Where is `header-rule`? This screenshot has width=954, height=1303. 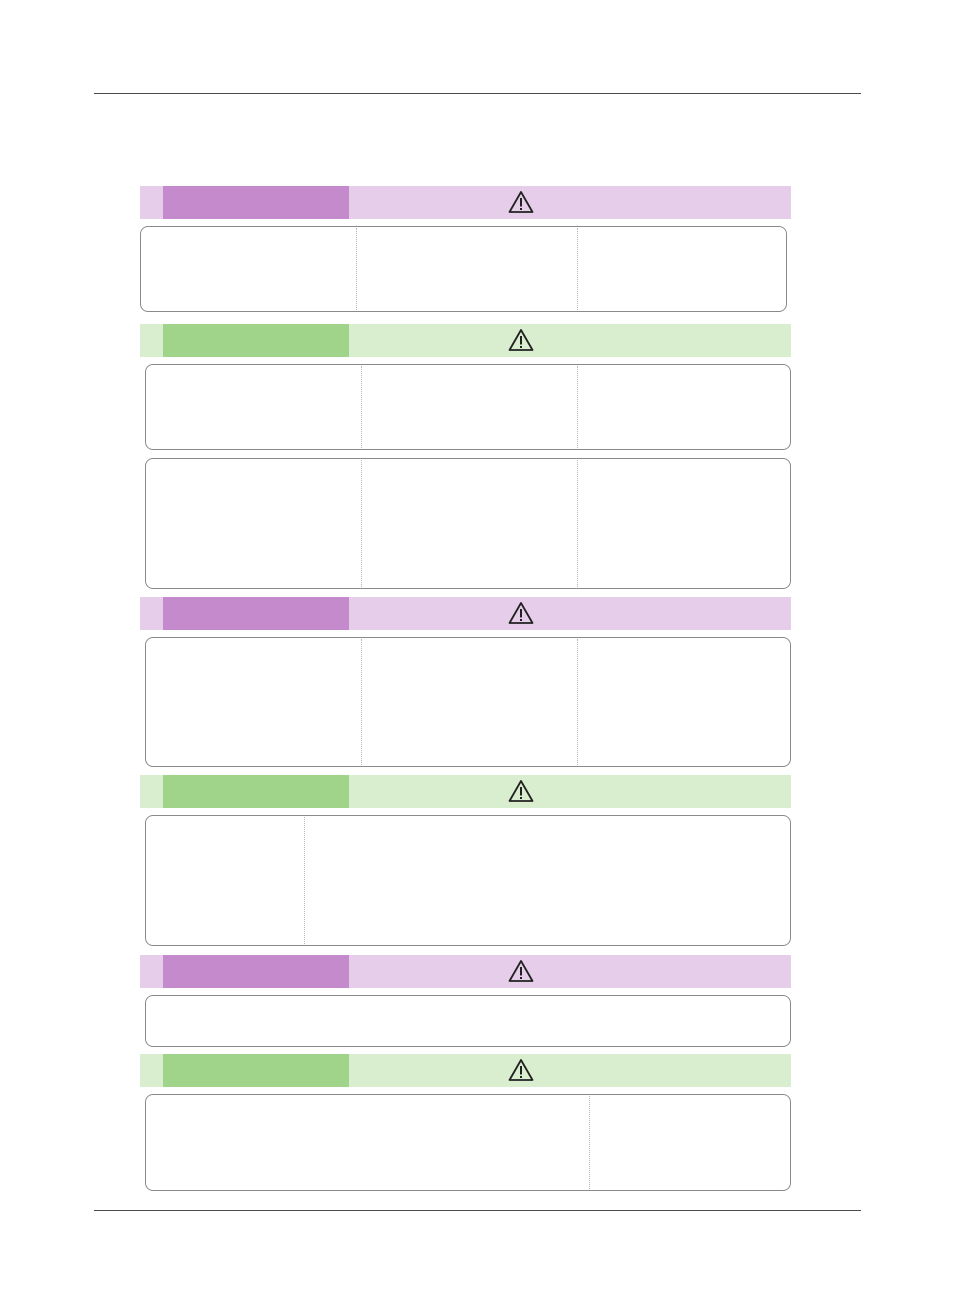
header-rule is located at coordinates (477, 93).